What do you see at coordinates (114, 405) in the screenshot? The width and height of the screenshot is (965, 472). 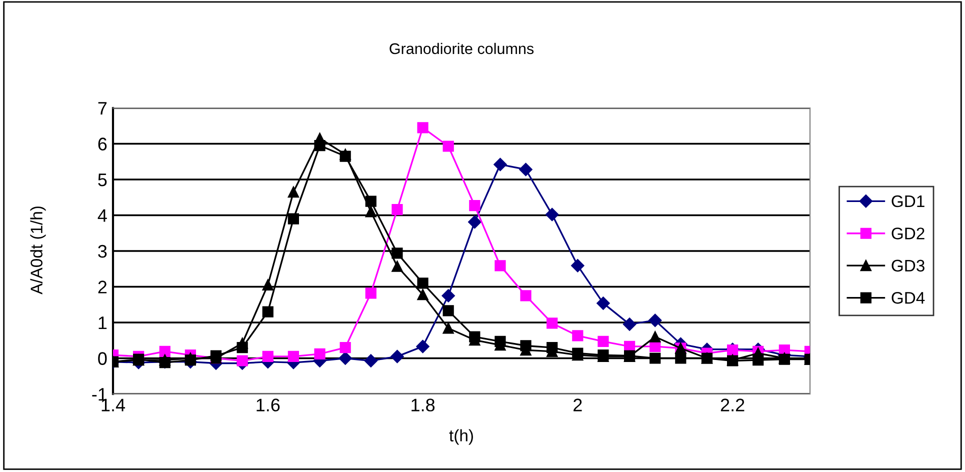 I see `x-tick-label: 1.4` at bounding box center [114, 405].